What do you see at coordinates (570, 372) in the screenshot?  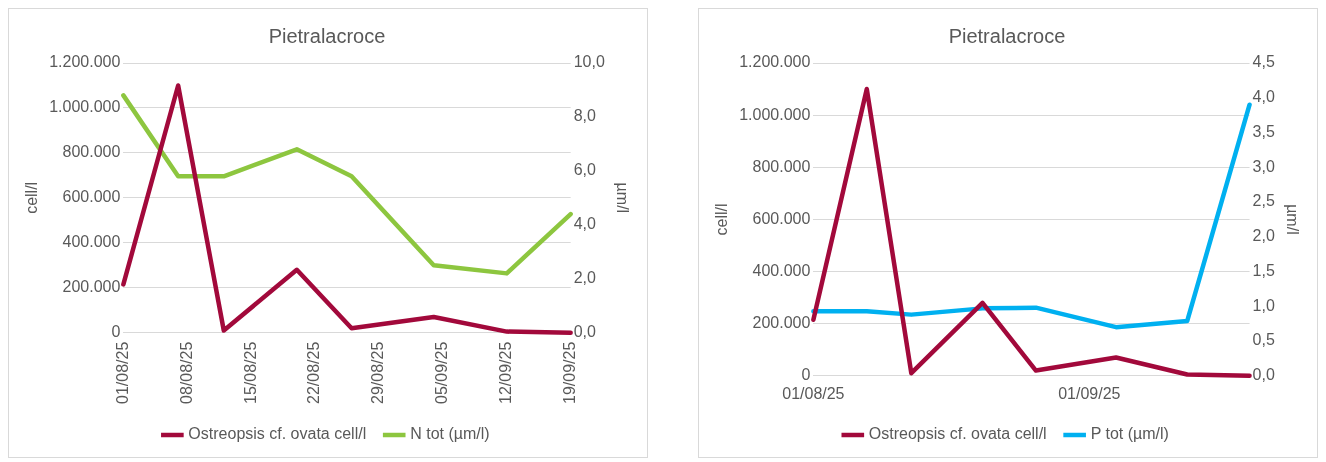 I see `x-tick-label: 19/09/25` at bounding box center [570, 372].